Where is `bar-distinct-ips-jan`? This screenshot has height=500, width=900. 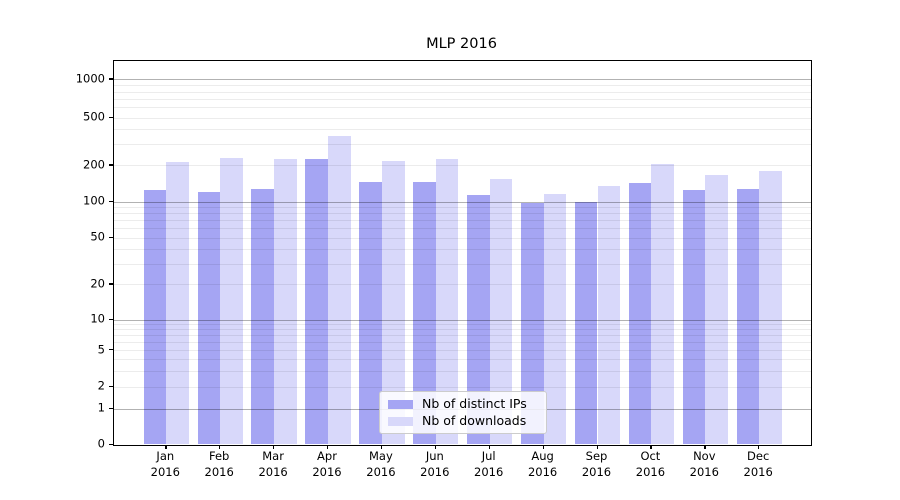
bar-distinct-ips-jan is located at coordinates (155, 317).